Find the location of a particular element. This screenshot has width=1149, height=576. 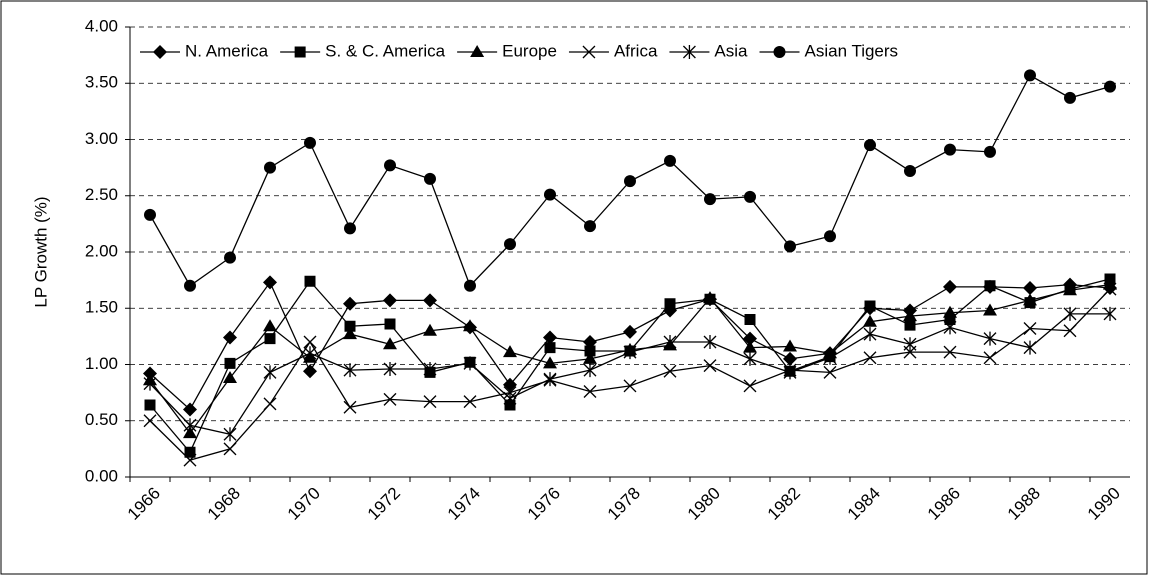

legend-label: Asia is located at coordinates (731, 50).